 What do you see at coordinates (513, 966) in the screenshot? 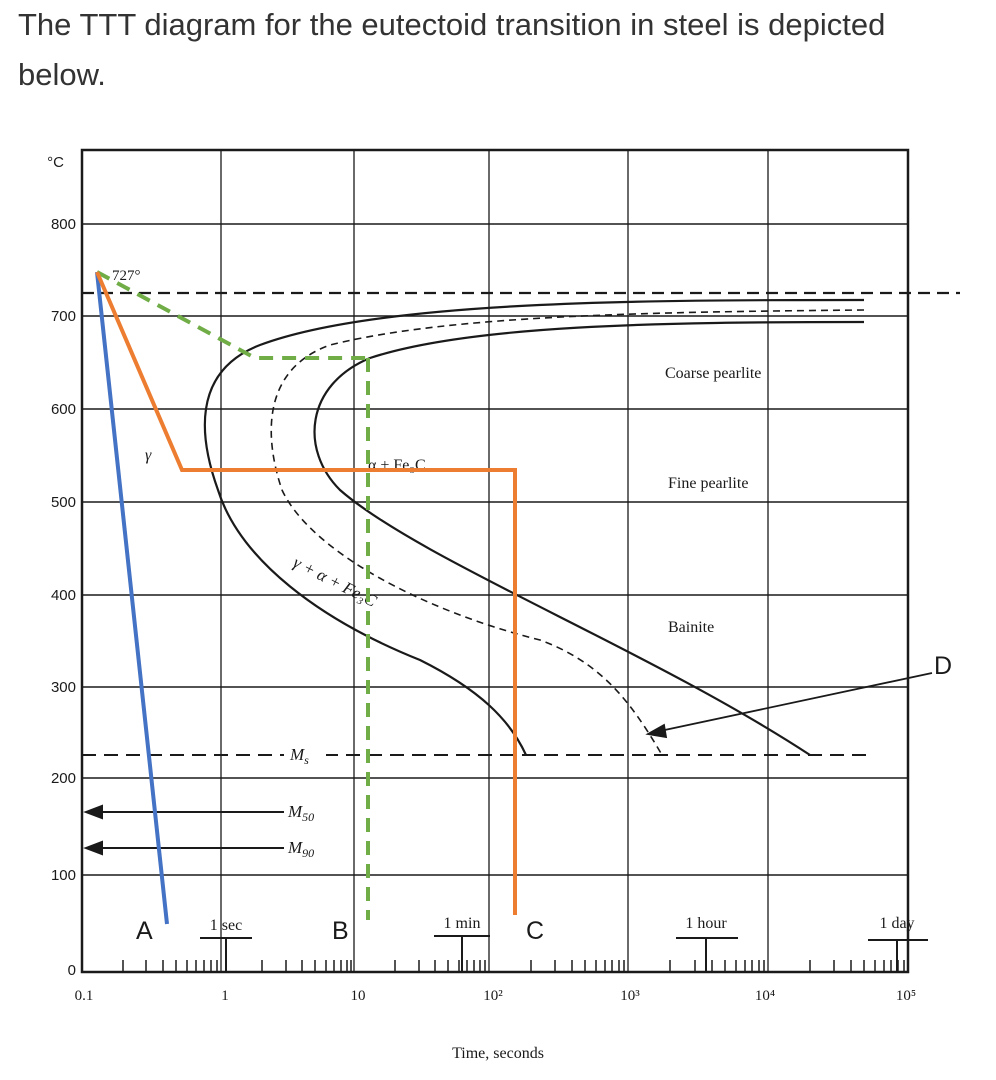
I see `x-axis-minor-ticks` at bounding box center [513, 966].